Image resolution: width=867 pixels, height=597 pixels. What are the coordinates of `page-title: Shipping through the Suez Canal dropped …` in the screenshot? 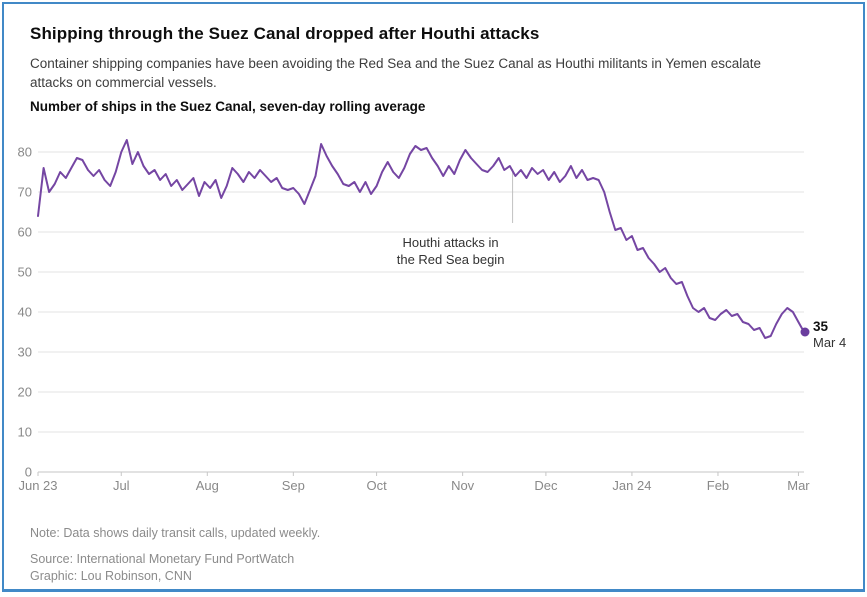 It's located at (285, 34).